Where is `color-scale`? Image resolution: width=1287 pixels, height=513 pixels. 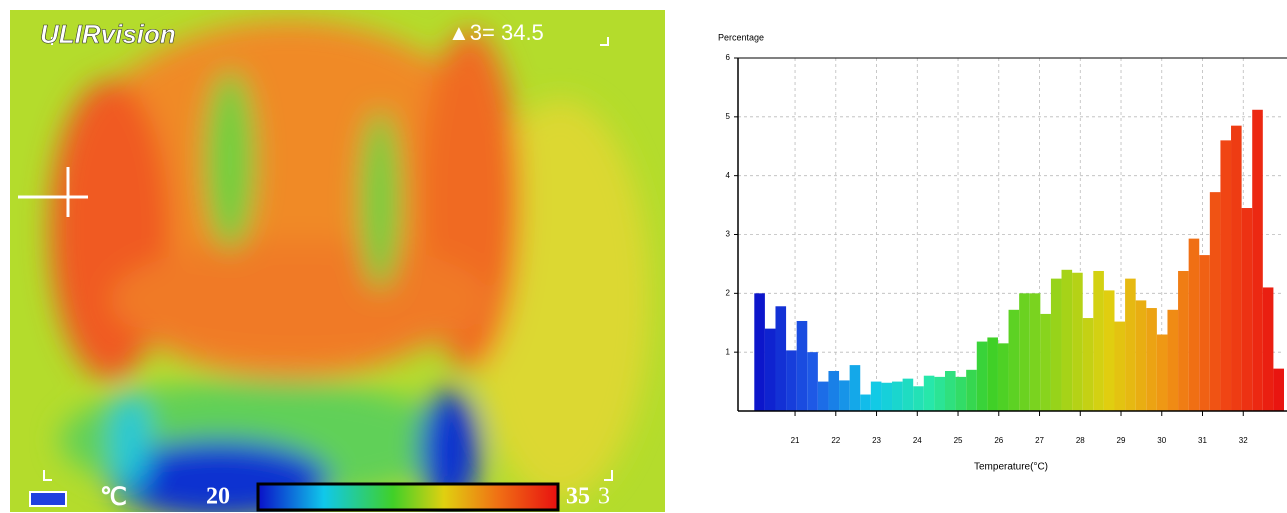
color-scale is located at coordinates (408, 497).